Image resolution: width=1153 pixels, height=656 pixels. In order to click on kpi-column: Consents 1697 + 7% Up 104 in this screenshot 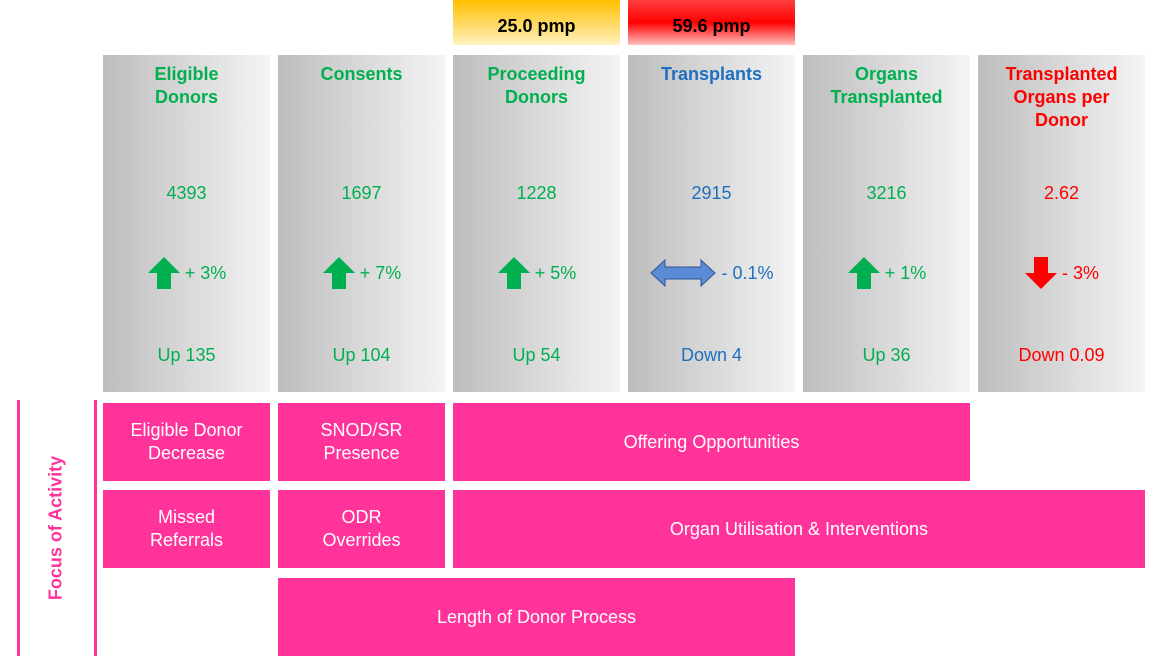, I will do `click(361, 223)`.